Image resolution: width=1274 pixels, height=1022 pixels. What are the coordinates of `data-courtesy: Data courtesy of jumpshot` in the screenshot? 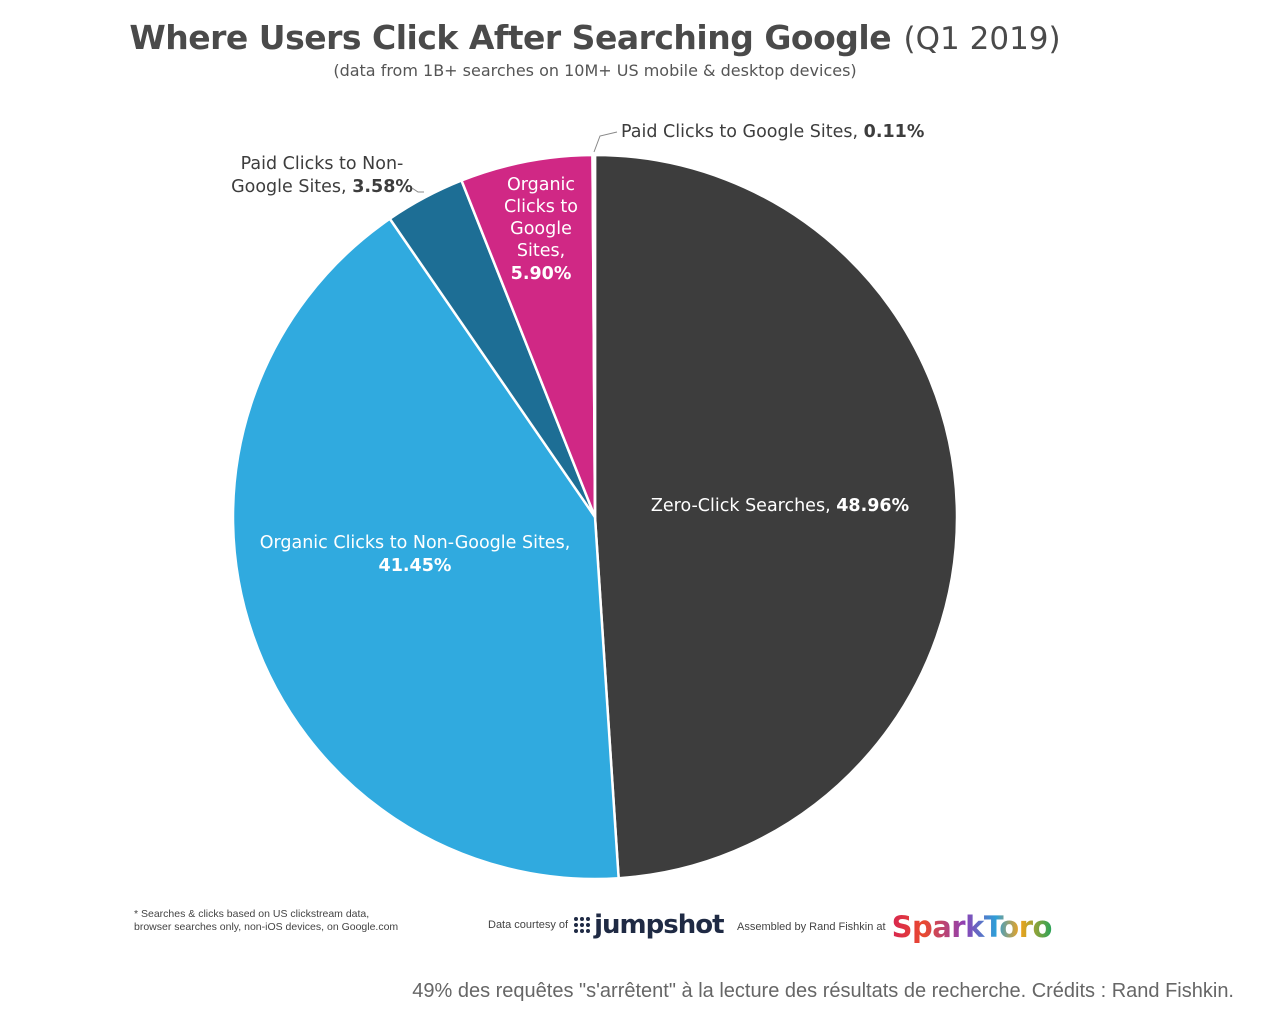 It's located at (606, 925).